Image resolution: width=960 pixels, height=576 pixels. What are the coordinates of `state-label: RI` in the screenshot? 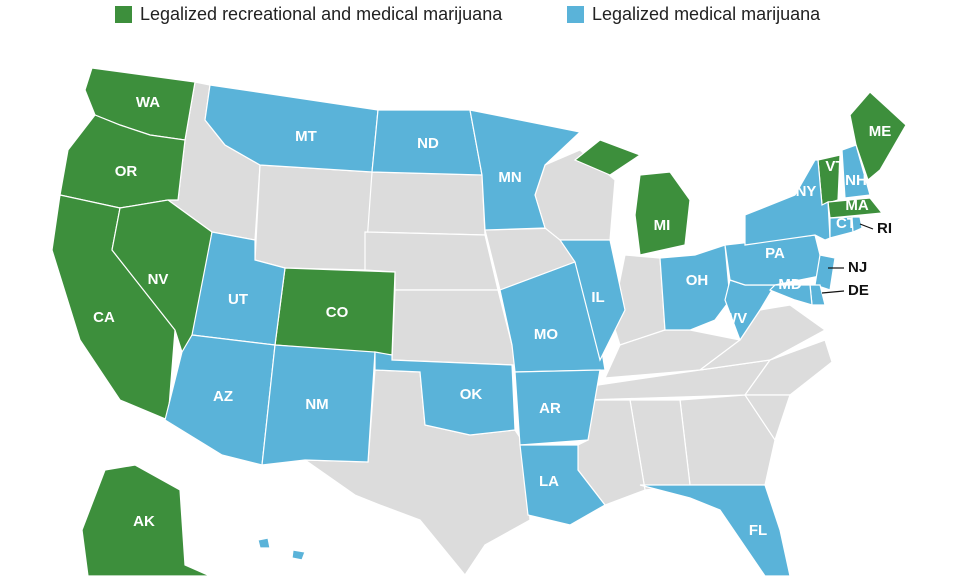 It's located at (884, 228).